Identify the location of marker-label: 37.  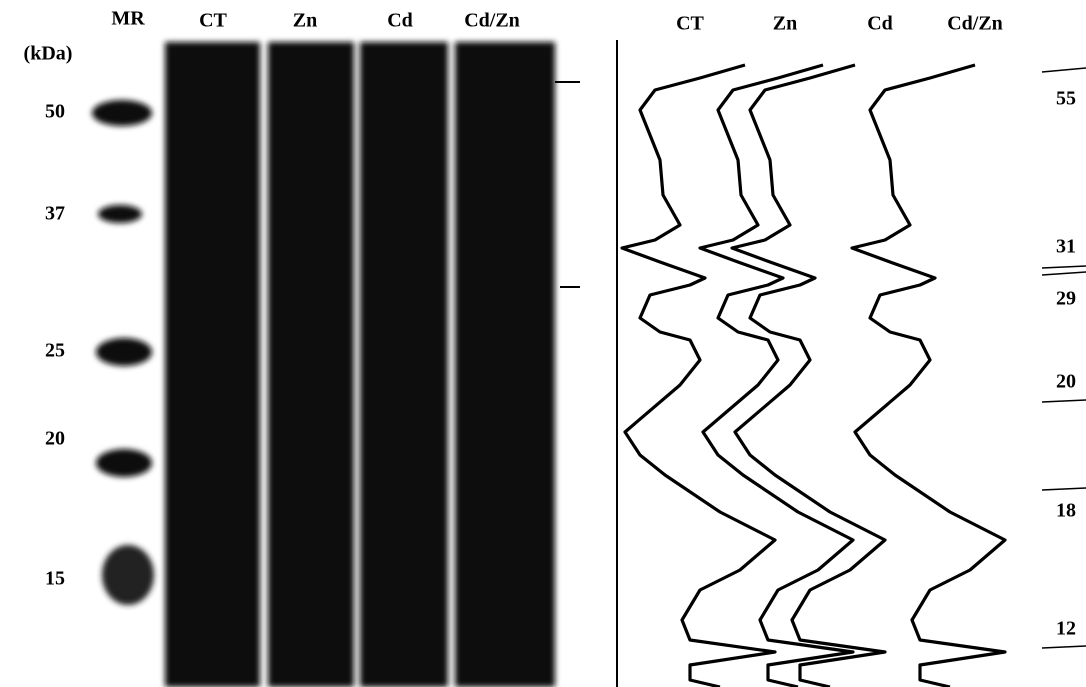
(55, 214).